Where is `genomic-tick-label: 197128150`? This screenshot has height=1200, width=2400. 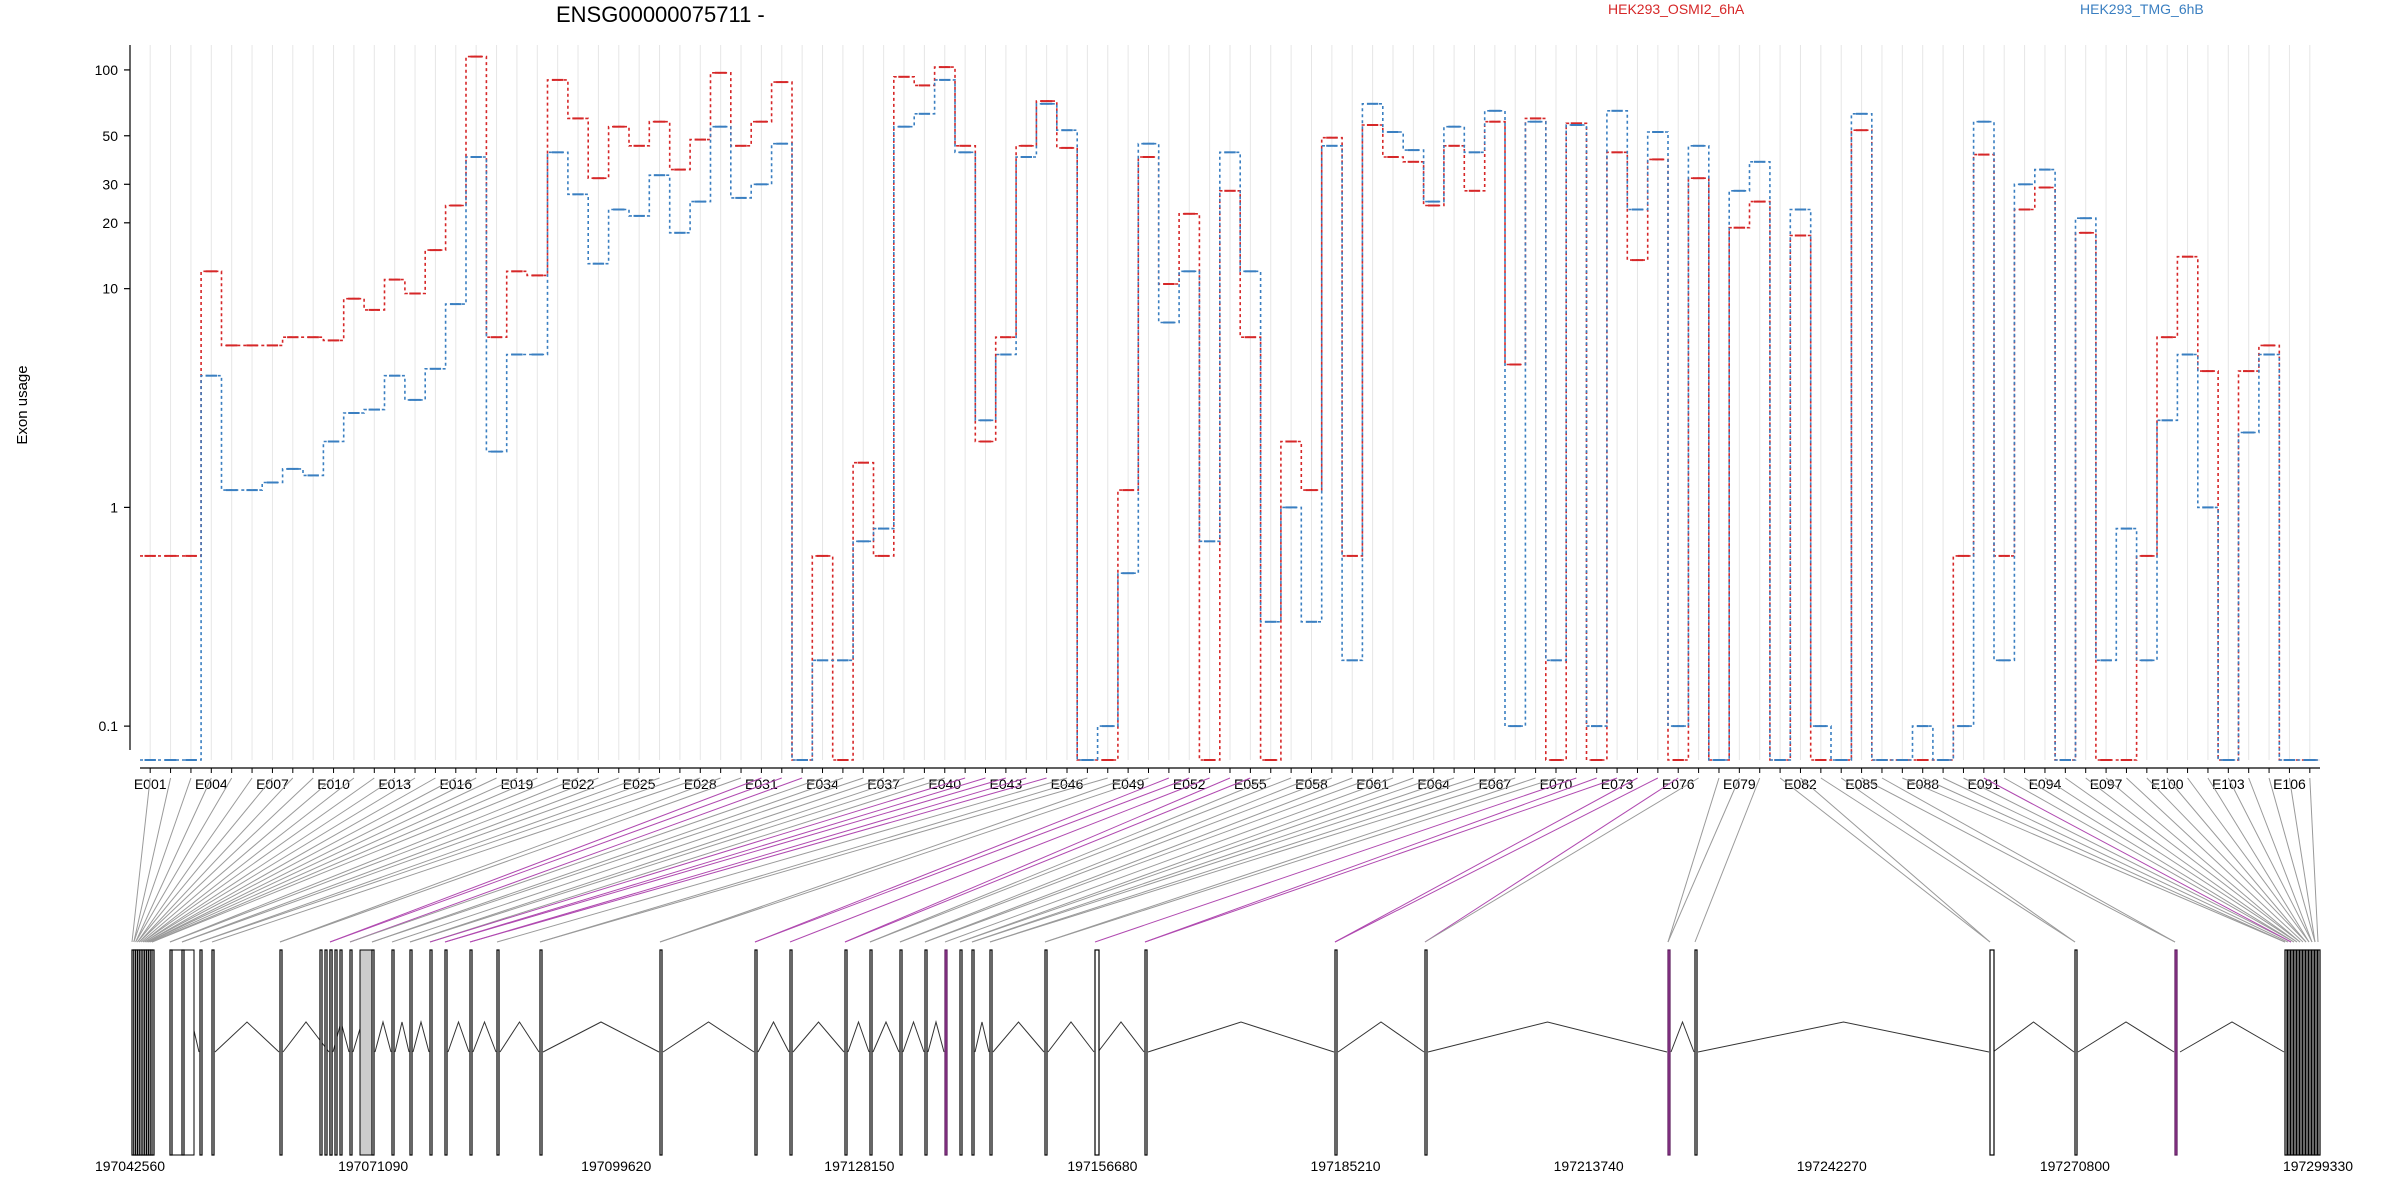
genomic-tick-label: 197128150 is located at coordinates (859, 1166).